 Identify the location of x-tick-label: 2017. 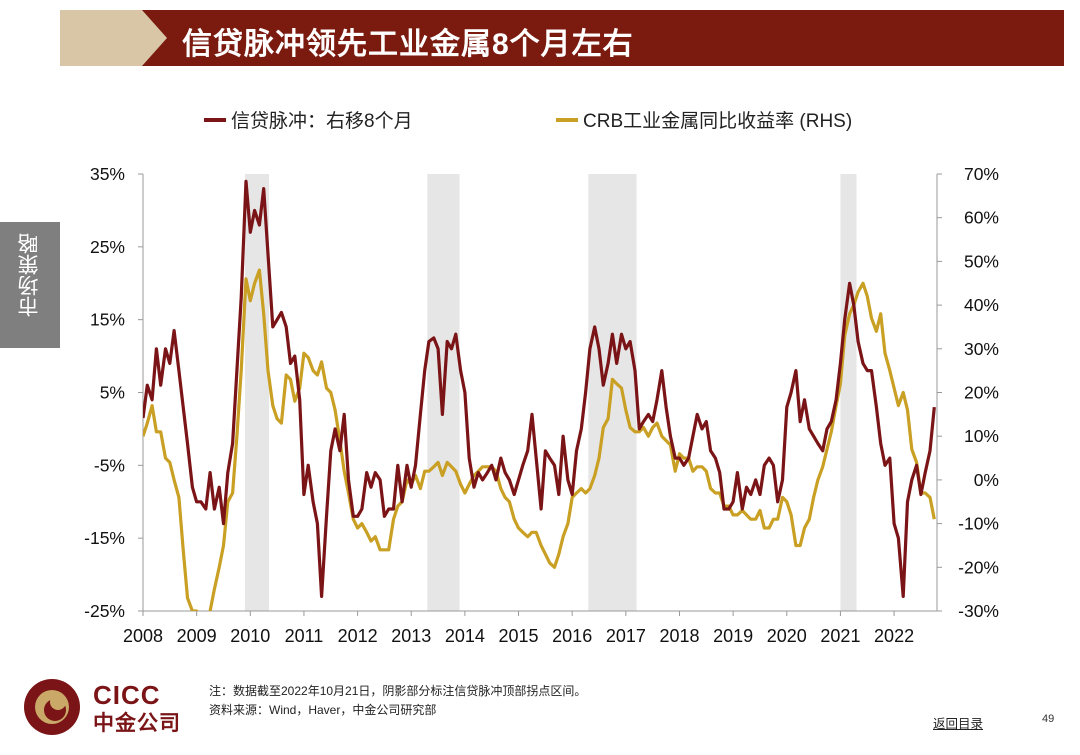
(626, 636).